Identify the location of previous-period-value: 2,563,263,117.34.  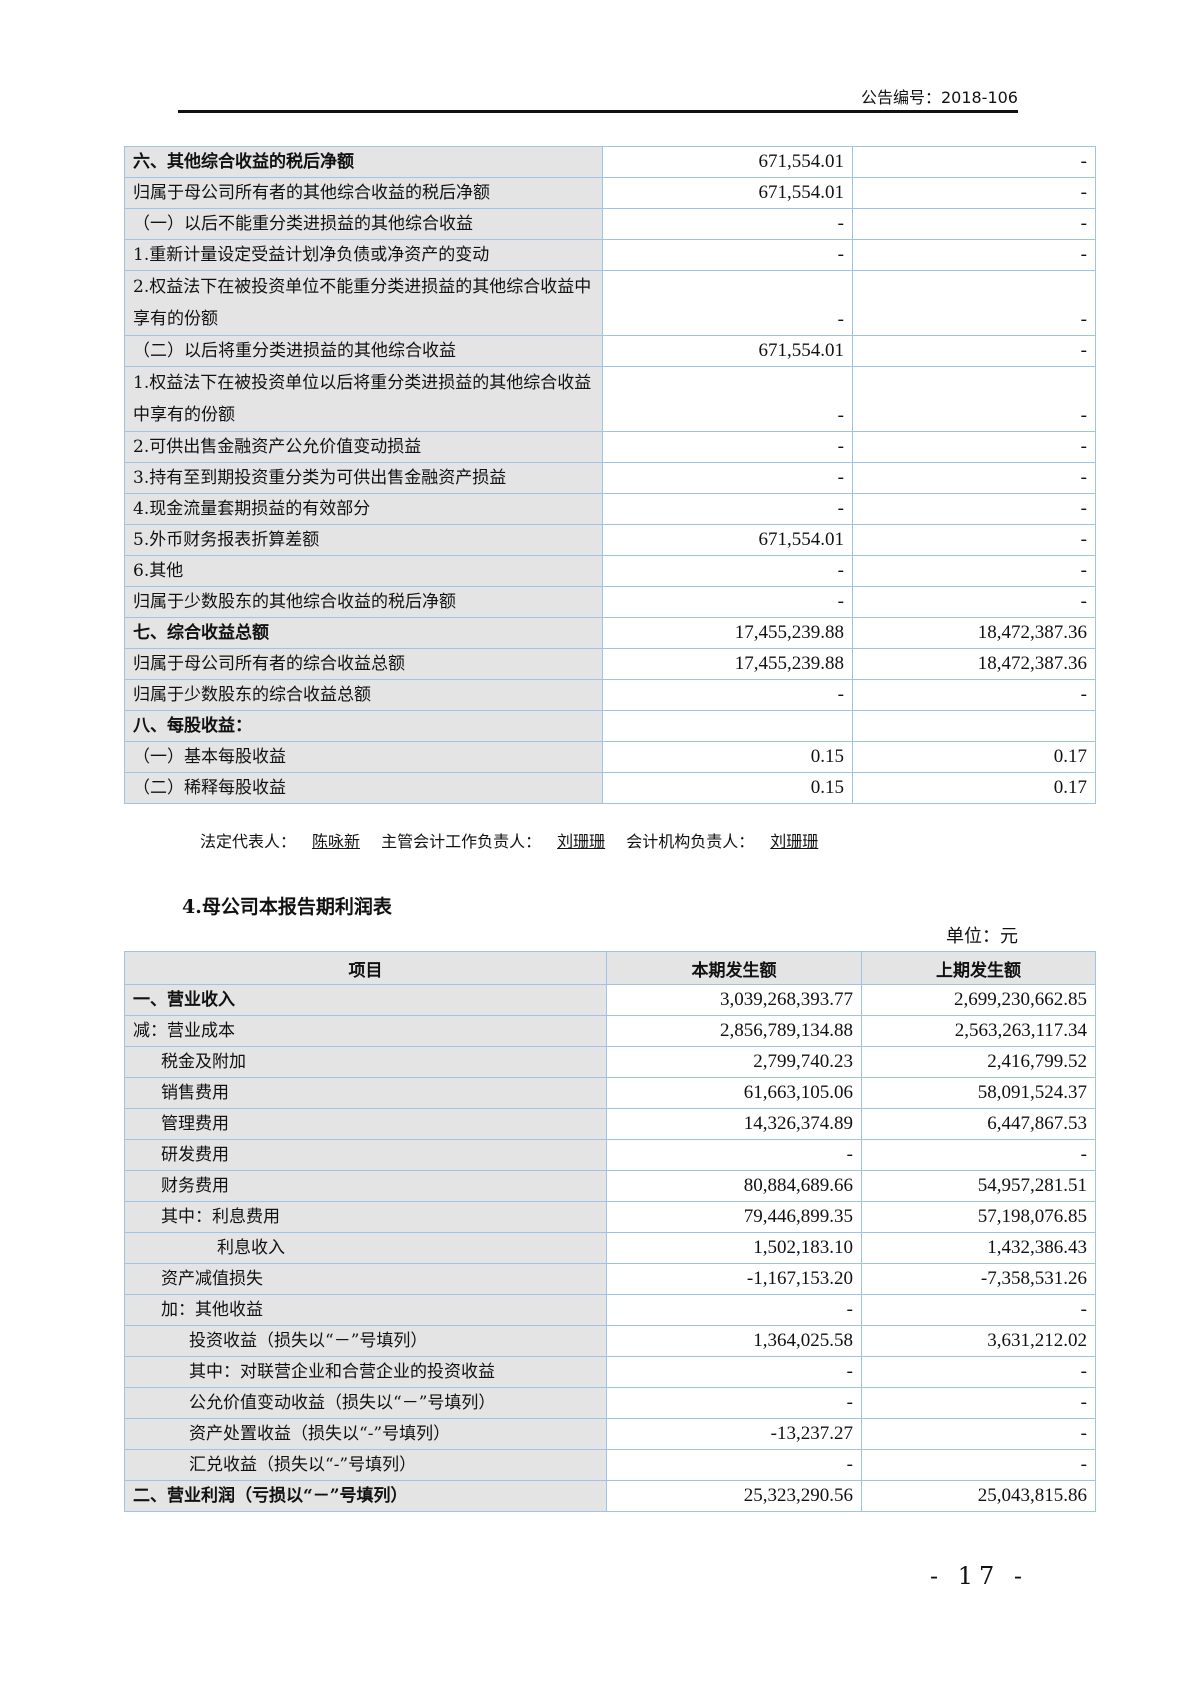
(978, 1031).